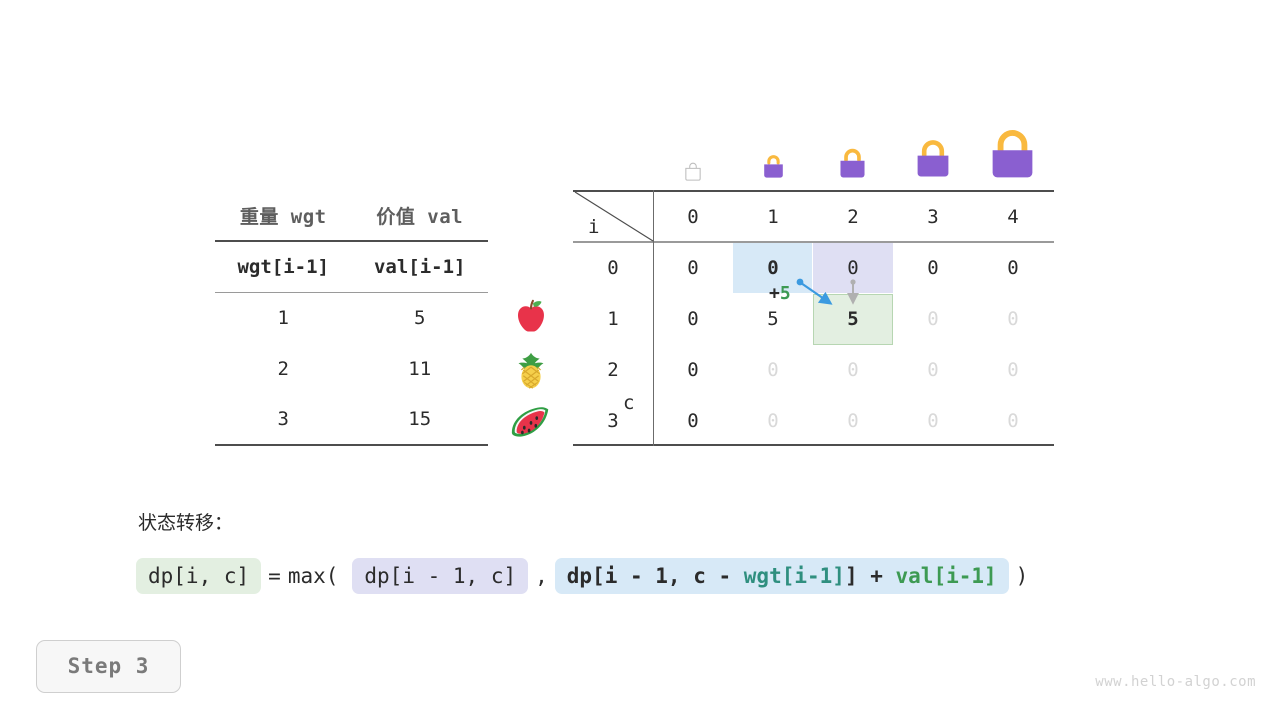 This screenshot has height=720, width=1280. Describe the element at coordinates (773, 319) in the screenshot. I see `dp-cell-1-1: 5` at that location.